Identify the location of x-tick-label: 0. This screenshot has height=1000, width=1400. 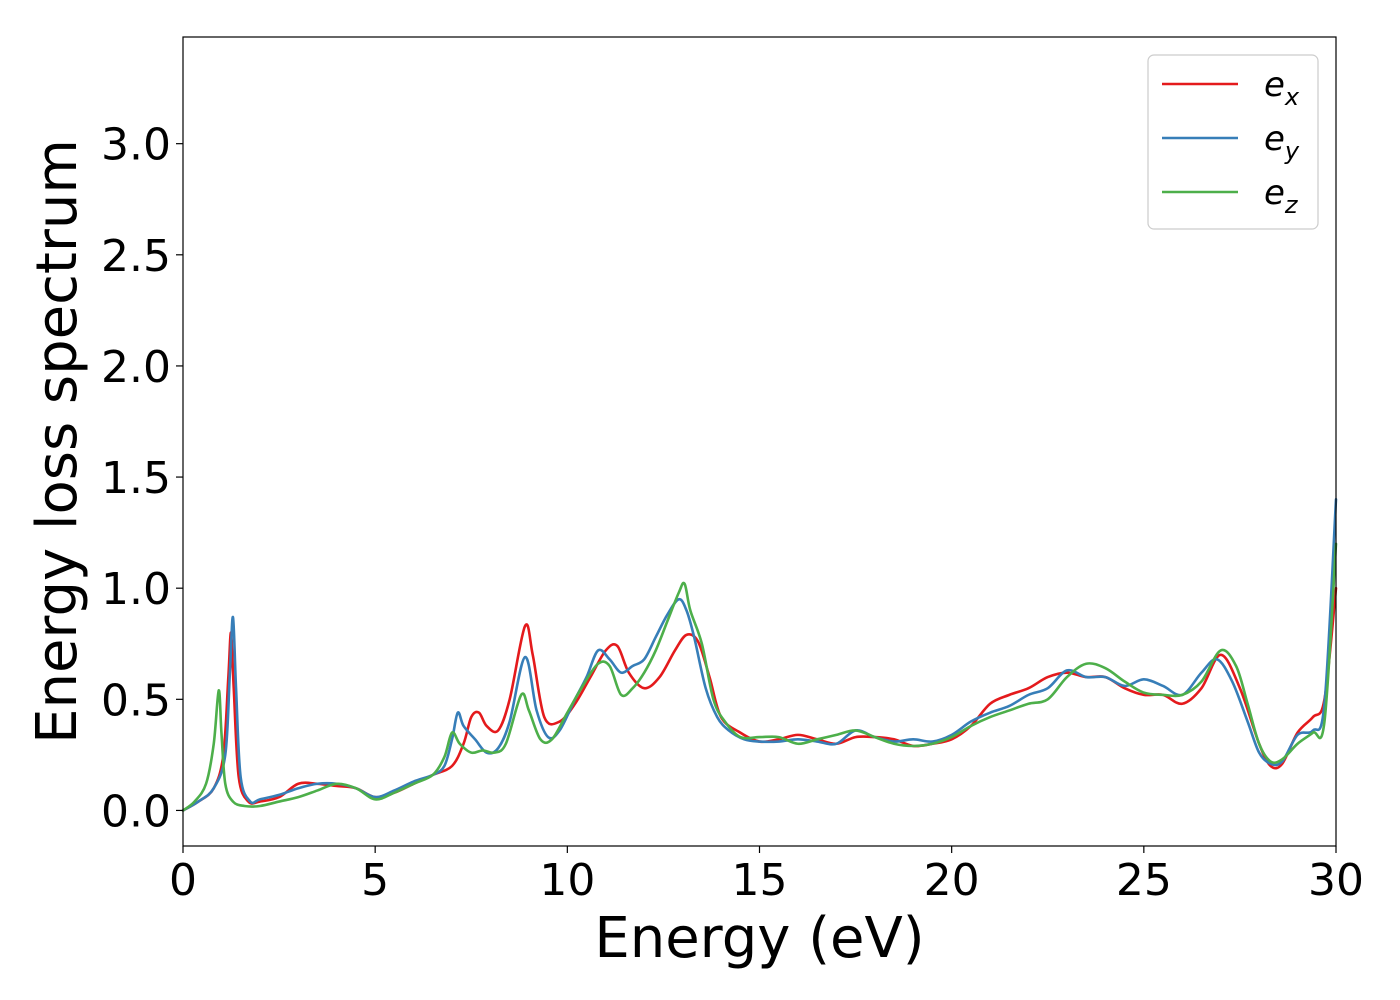
(183, 880).